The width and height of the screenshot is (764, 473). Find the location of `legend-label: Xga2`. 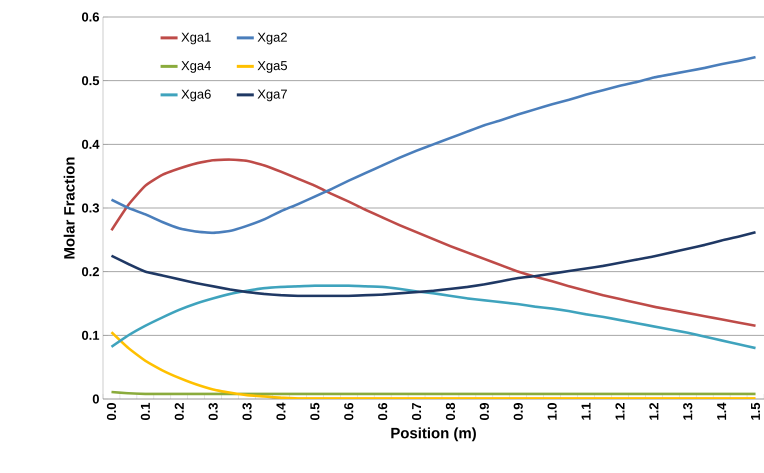

legend-label: Xga2 is located at coordinates (272, 38).